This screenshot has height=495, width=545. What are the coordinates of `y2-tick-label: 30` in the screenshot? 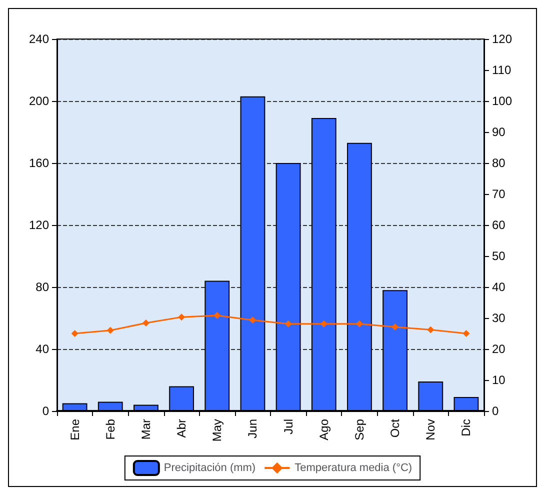 It's located at (499, 318).